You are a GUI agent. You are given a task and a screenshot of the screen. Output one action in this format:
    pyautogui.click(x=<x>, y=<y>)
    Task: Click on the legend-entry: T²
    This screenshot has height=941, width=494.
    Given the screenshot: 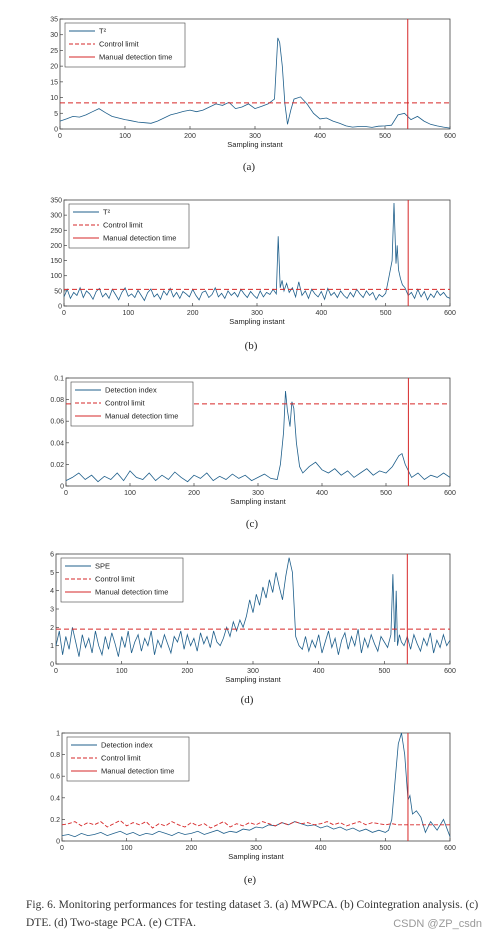 What is the action you would take?
    pyautogui.click(x=107, y=212)
    